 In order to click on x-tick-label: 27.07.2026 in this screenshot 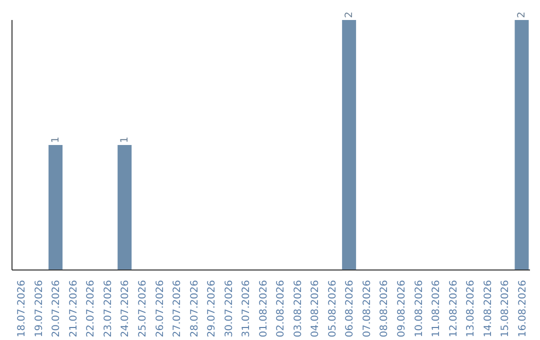, I will do `click(178, 309)`.